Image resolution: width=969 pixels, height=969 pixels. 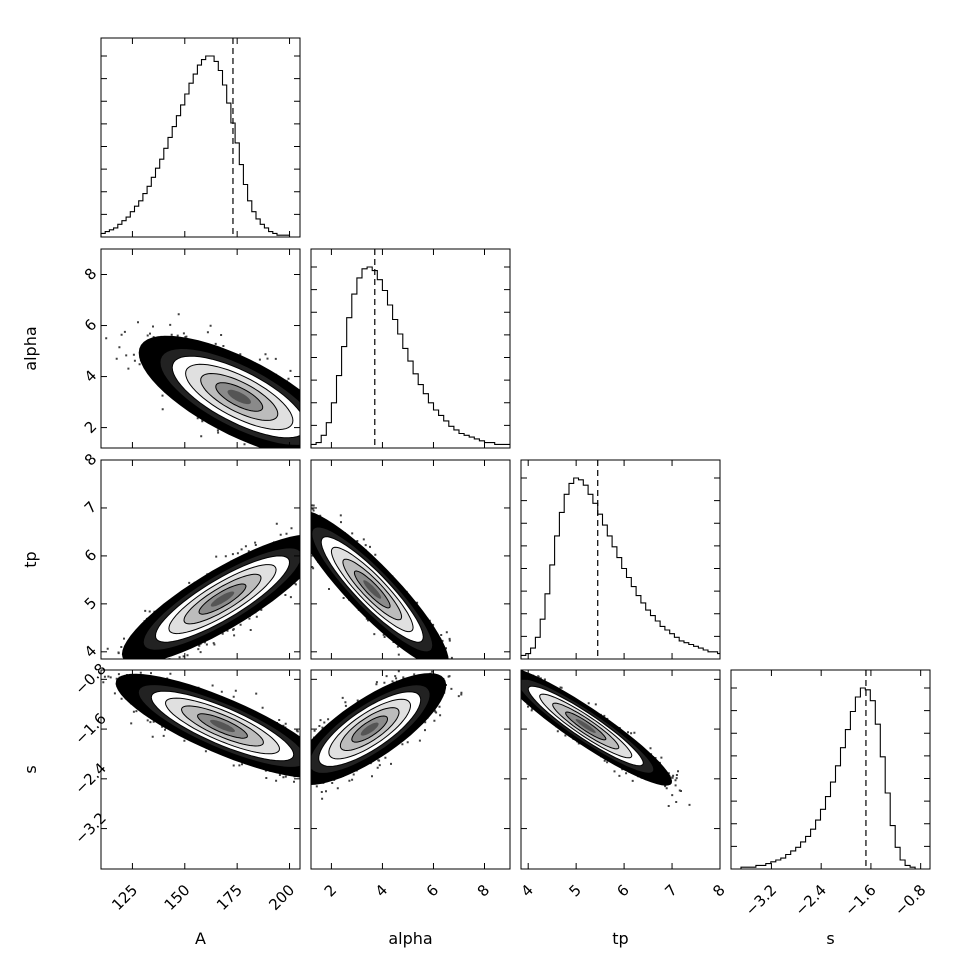 I want to click on x-tick-label-tp: 7, so click(x=670, y=890).